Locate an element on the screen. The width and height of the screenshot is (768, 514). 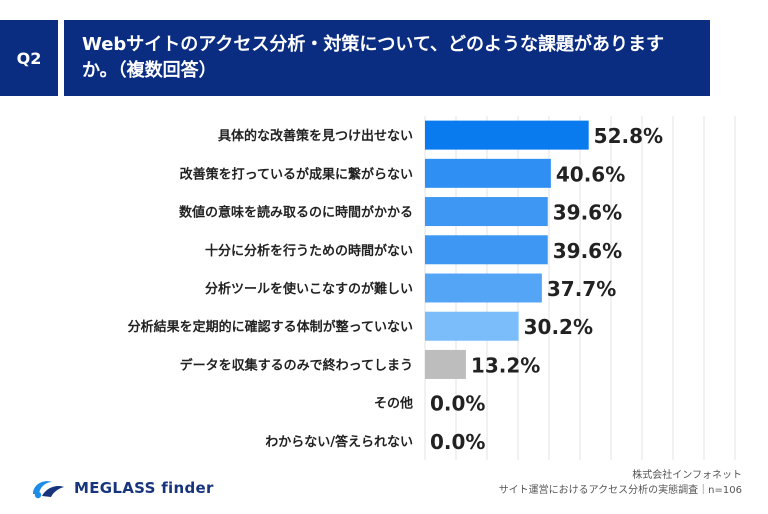
value-label: 52.8% is located at coordinates (628, 136).